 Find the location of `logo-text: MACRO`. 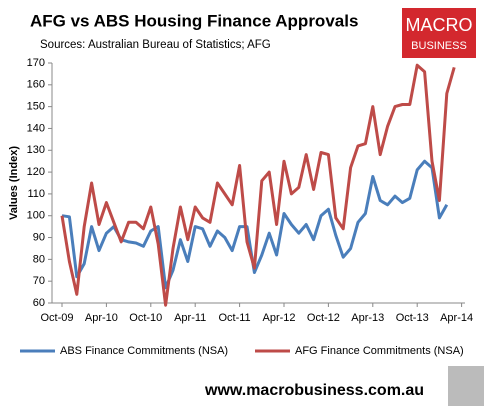

logo-text: MACRO is located at coordinates (439, 25).